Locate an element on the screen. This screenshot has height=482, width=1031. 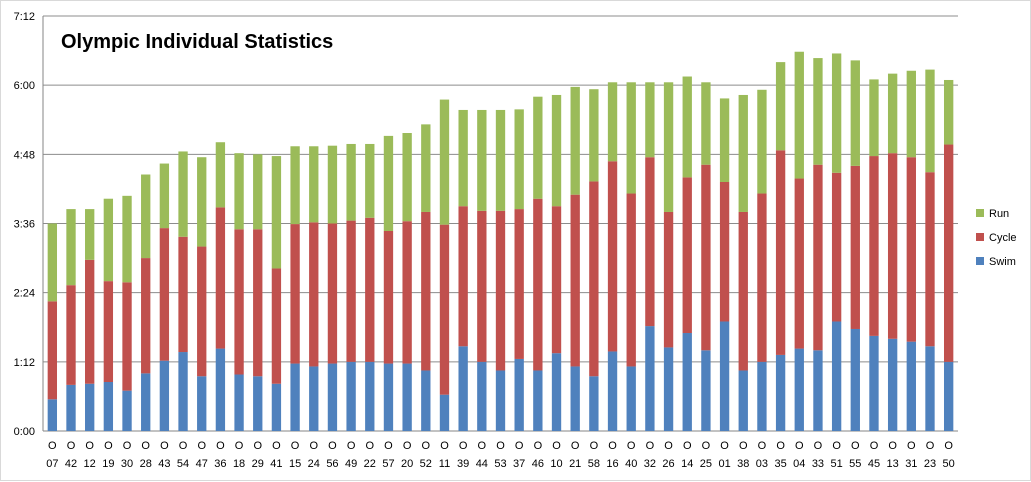
y-tick-label: 7:12 is located at coordinates (24, 17).